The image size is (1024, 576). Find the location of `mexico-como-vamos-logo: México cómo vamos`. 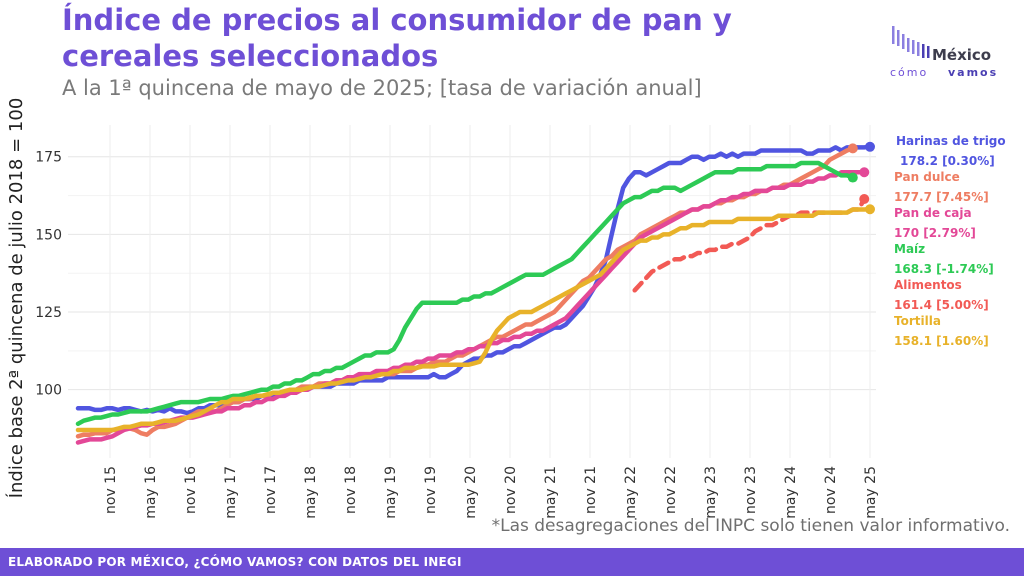

mexico-como-vamos-logo: México cómo vamos is located at coordinates (950, 54).